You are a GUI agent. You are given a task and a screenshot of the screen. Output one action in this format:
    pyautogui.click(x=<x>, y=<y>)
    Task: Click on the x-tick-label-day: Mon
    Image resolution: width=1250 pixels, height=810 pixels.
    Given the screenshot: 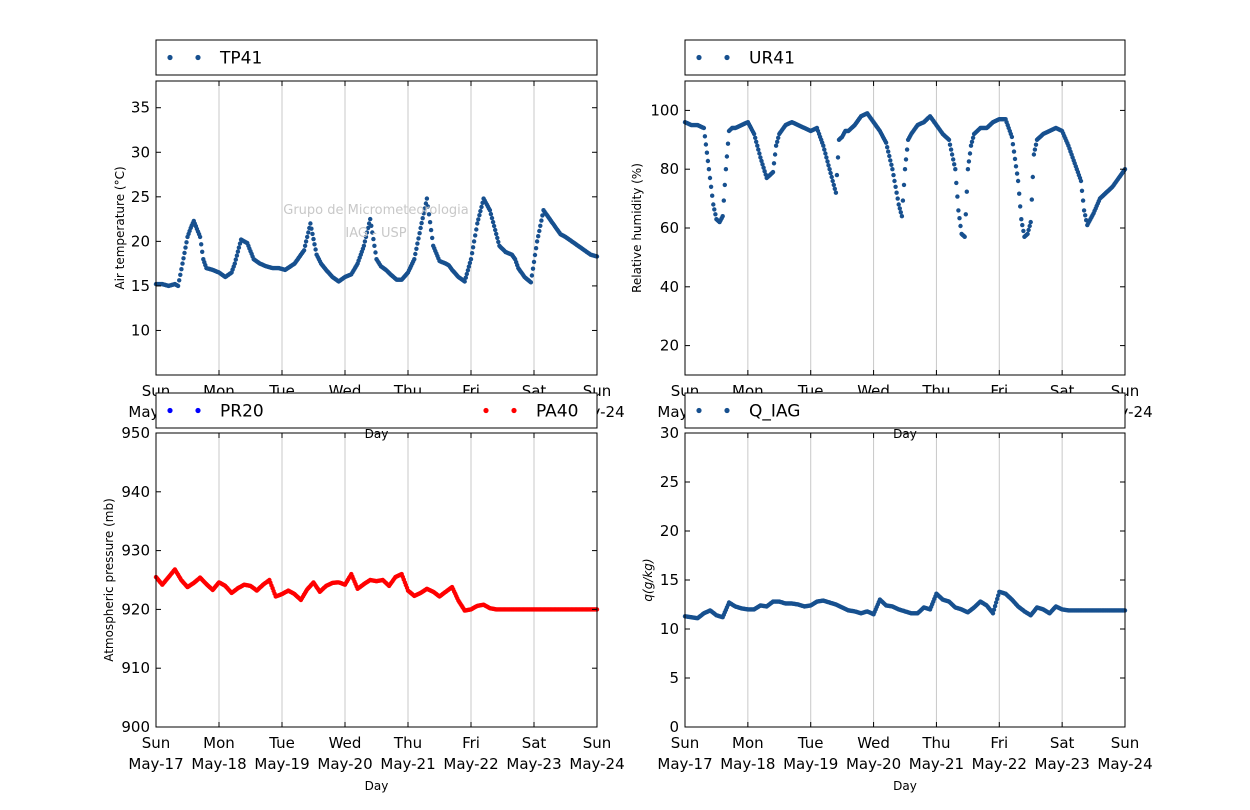 What is the action you would take?
    pyautogui.click(x=219, y=743)
    